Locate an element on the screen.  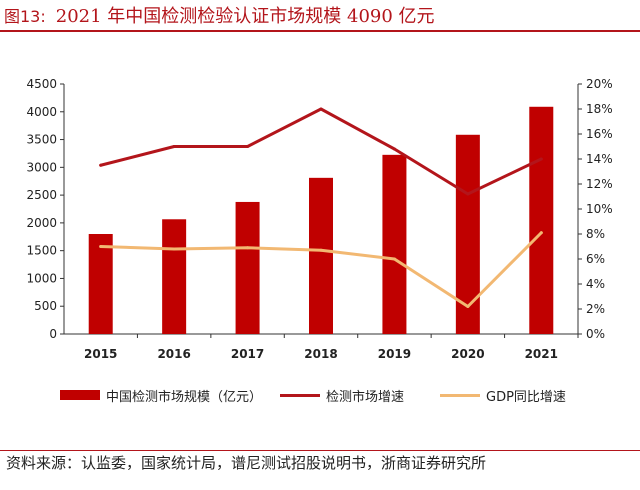
legend-item-growth: 检测市场增速 is located at coordinates (342, 395).